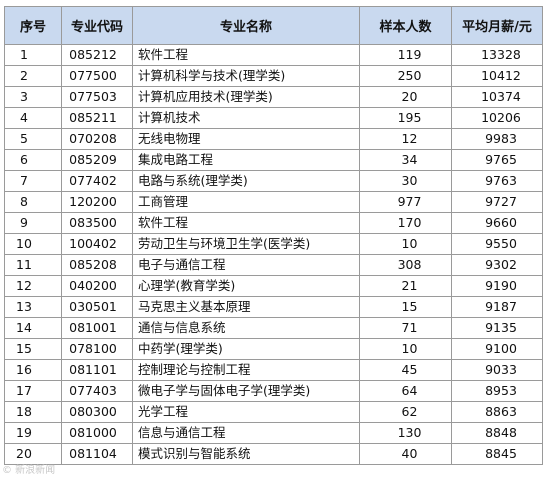 The width and height of the screenshot is (546, 482). I want to click on row-index: 7, so click(33, 181).